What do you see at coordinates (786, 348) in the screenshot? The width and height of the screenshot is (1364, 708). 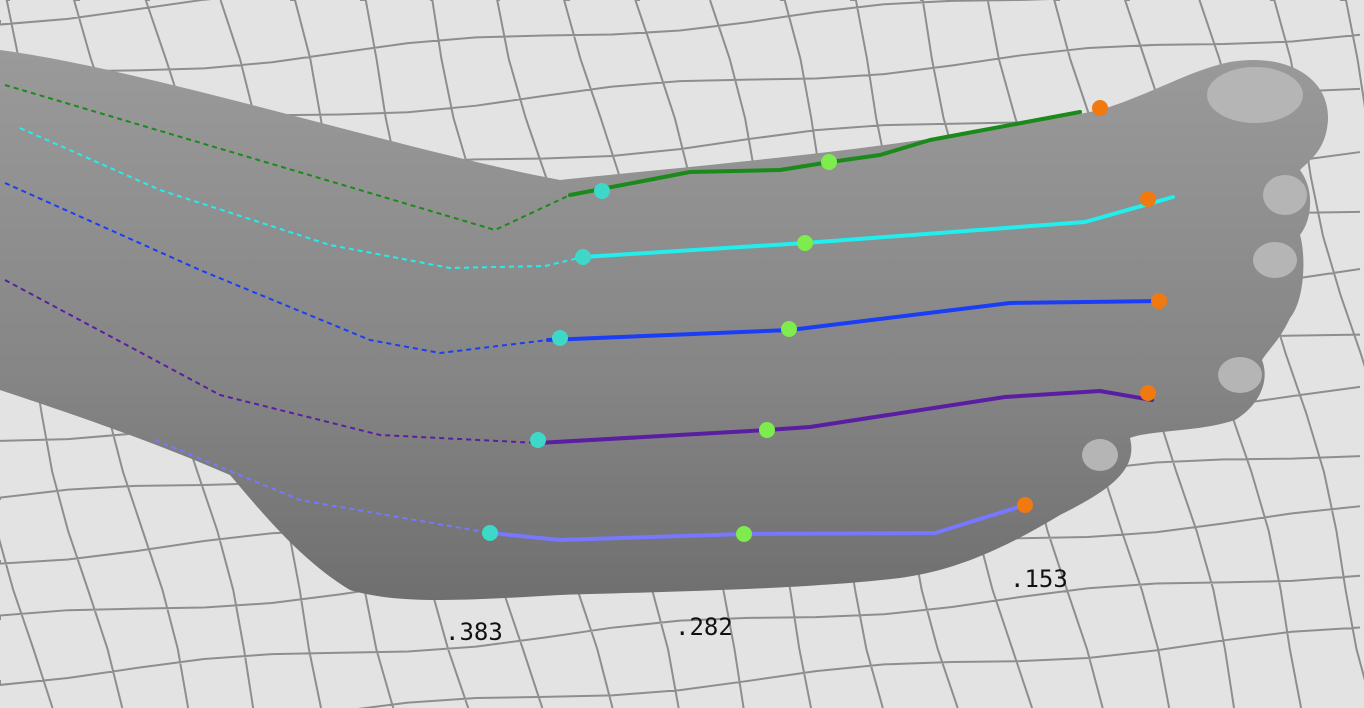 I see `middle-points` at bounding box center [786, 348].